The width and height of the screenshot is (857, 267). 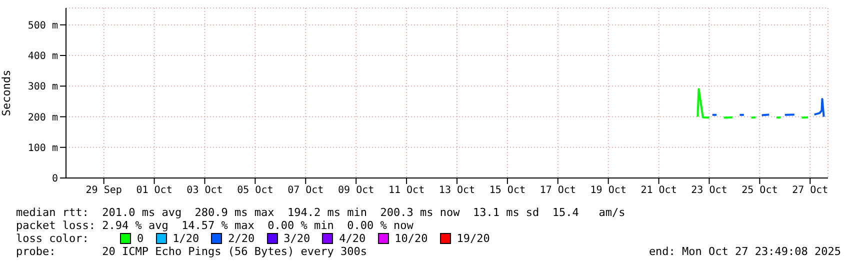 I want to click on x-tick-label: 17 Oct, so click(x=558, y=190).